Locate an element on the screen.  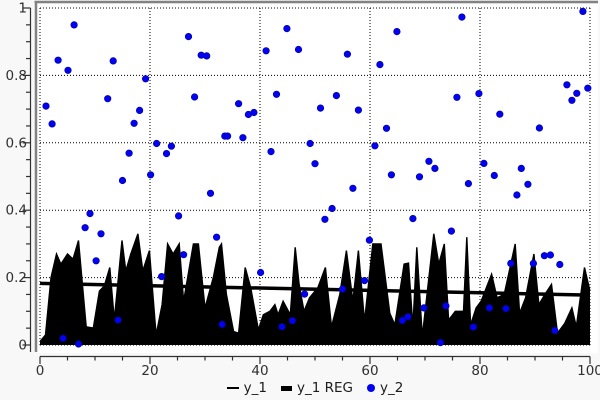
legend-label-y2: y_2 is located at coordinates (392, 388).